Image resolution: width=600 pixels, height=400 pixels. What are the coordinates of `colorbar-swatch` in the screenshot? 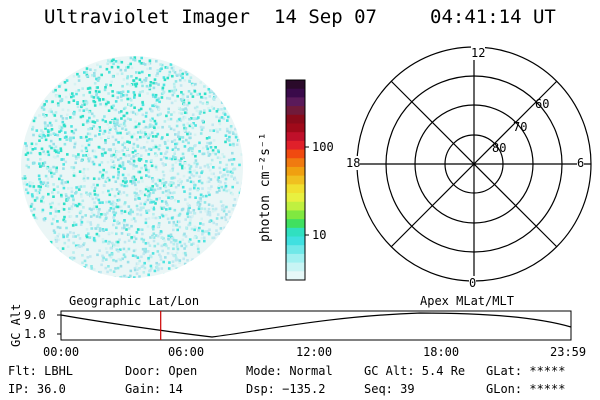 It's located at (295, 111).